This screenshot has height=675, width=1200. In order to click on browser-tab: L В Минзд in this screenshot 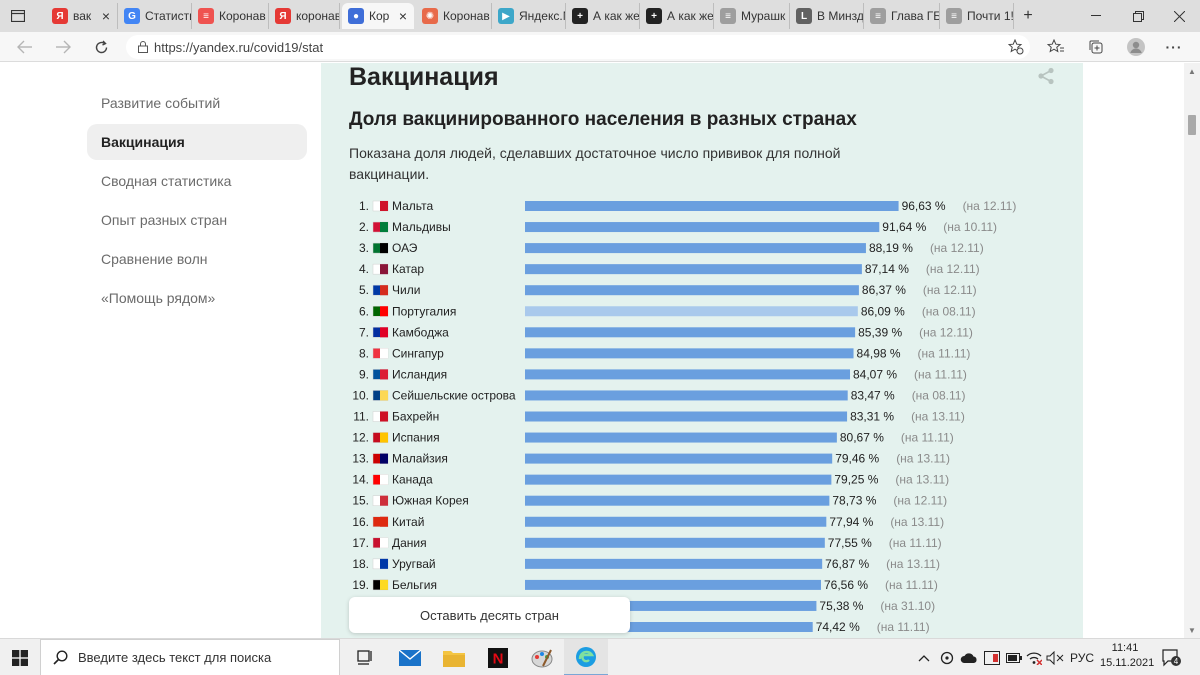, I will do `click(827, 16)`.